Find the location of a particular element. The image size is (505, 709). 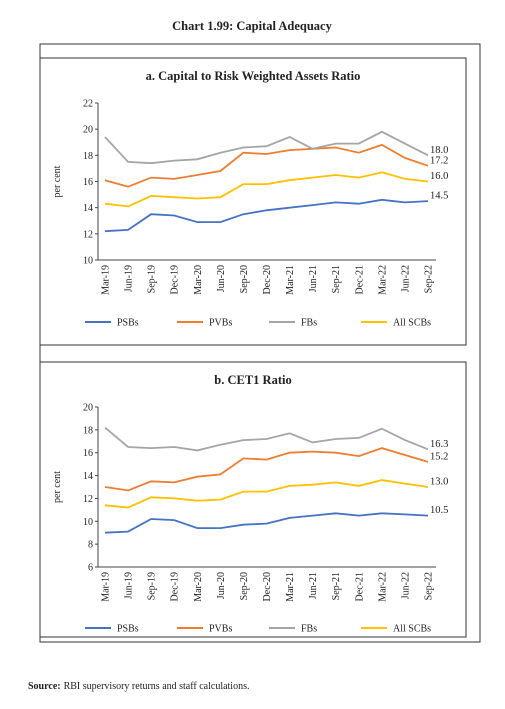

value-label: 13.0 is located at coordinates (439, 482).